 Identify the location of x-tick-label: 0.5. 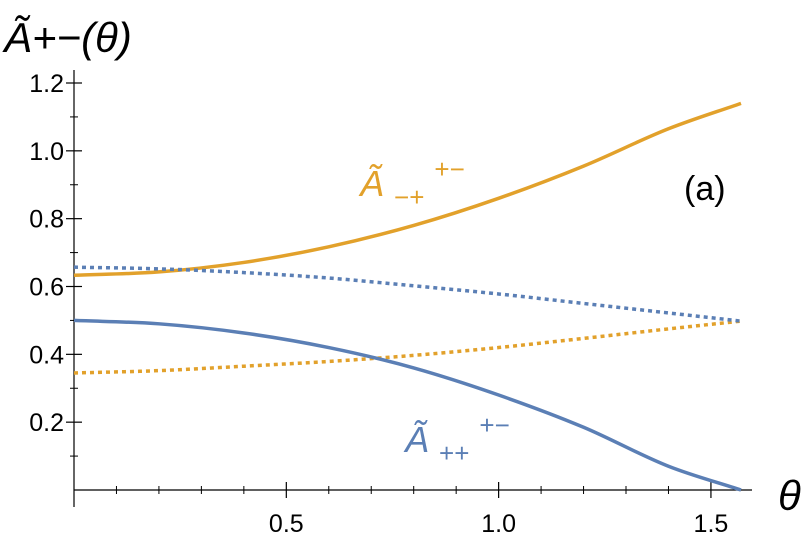
(286, 524).